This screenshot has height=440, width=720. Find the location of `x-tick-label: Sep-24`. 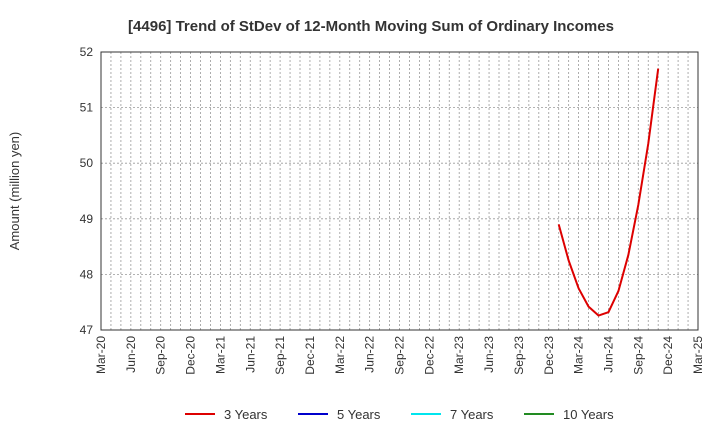

x-tick-label: Sep-24 is located at coordinates (638, 355).